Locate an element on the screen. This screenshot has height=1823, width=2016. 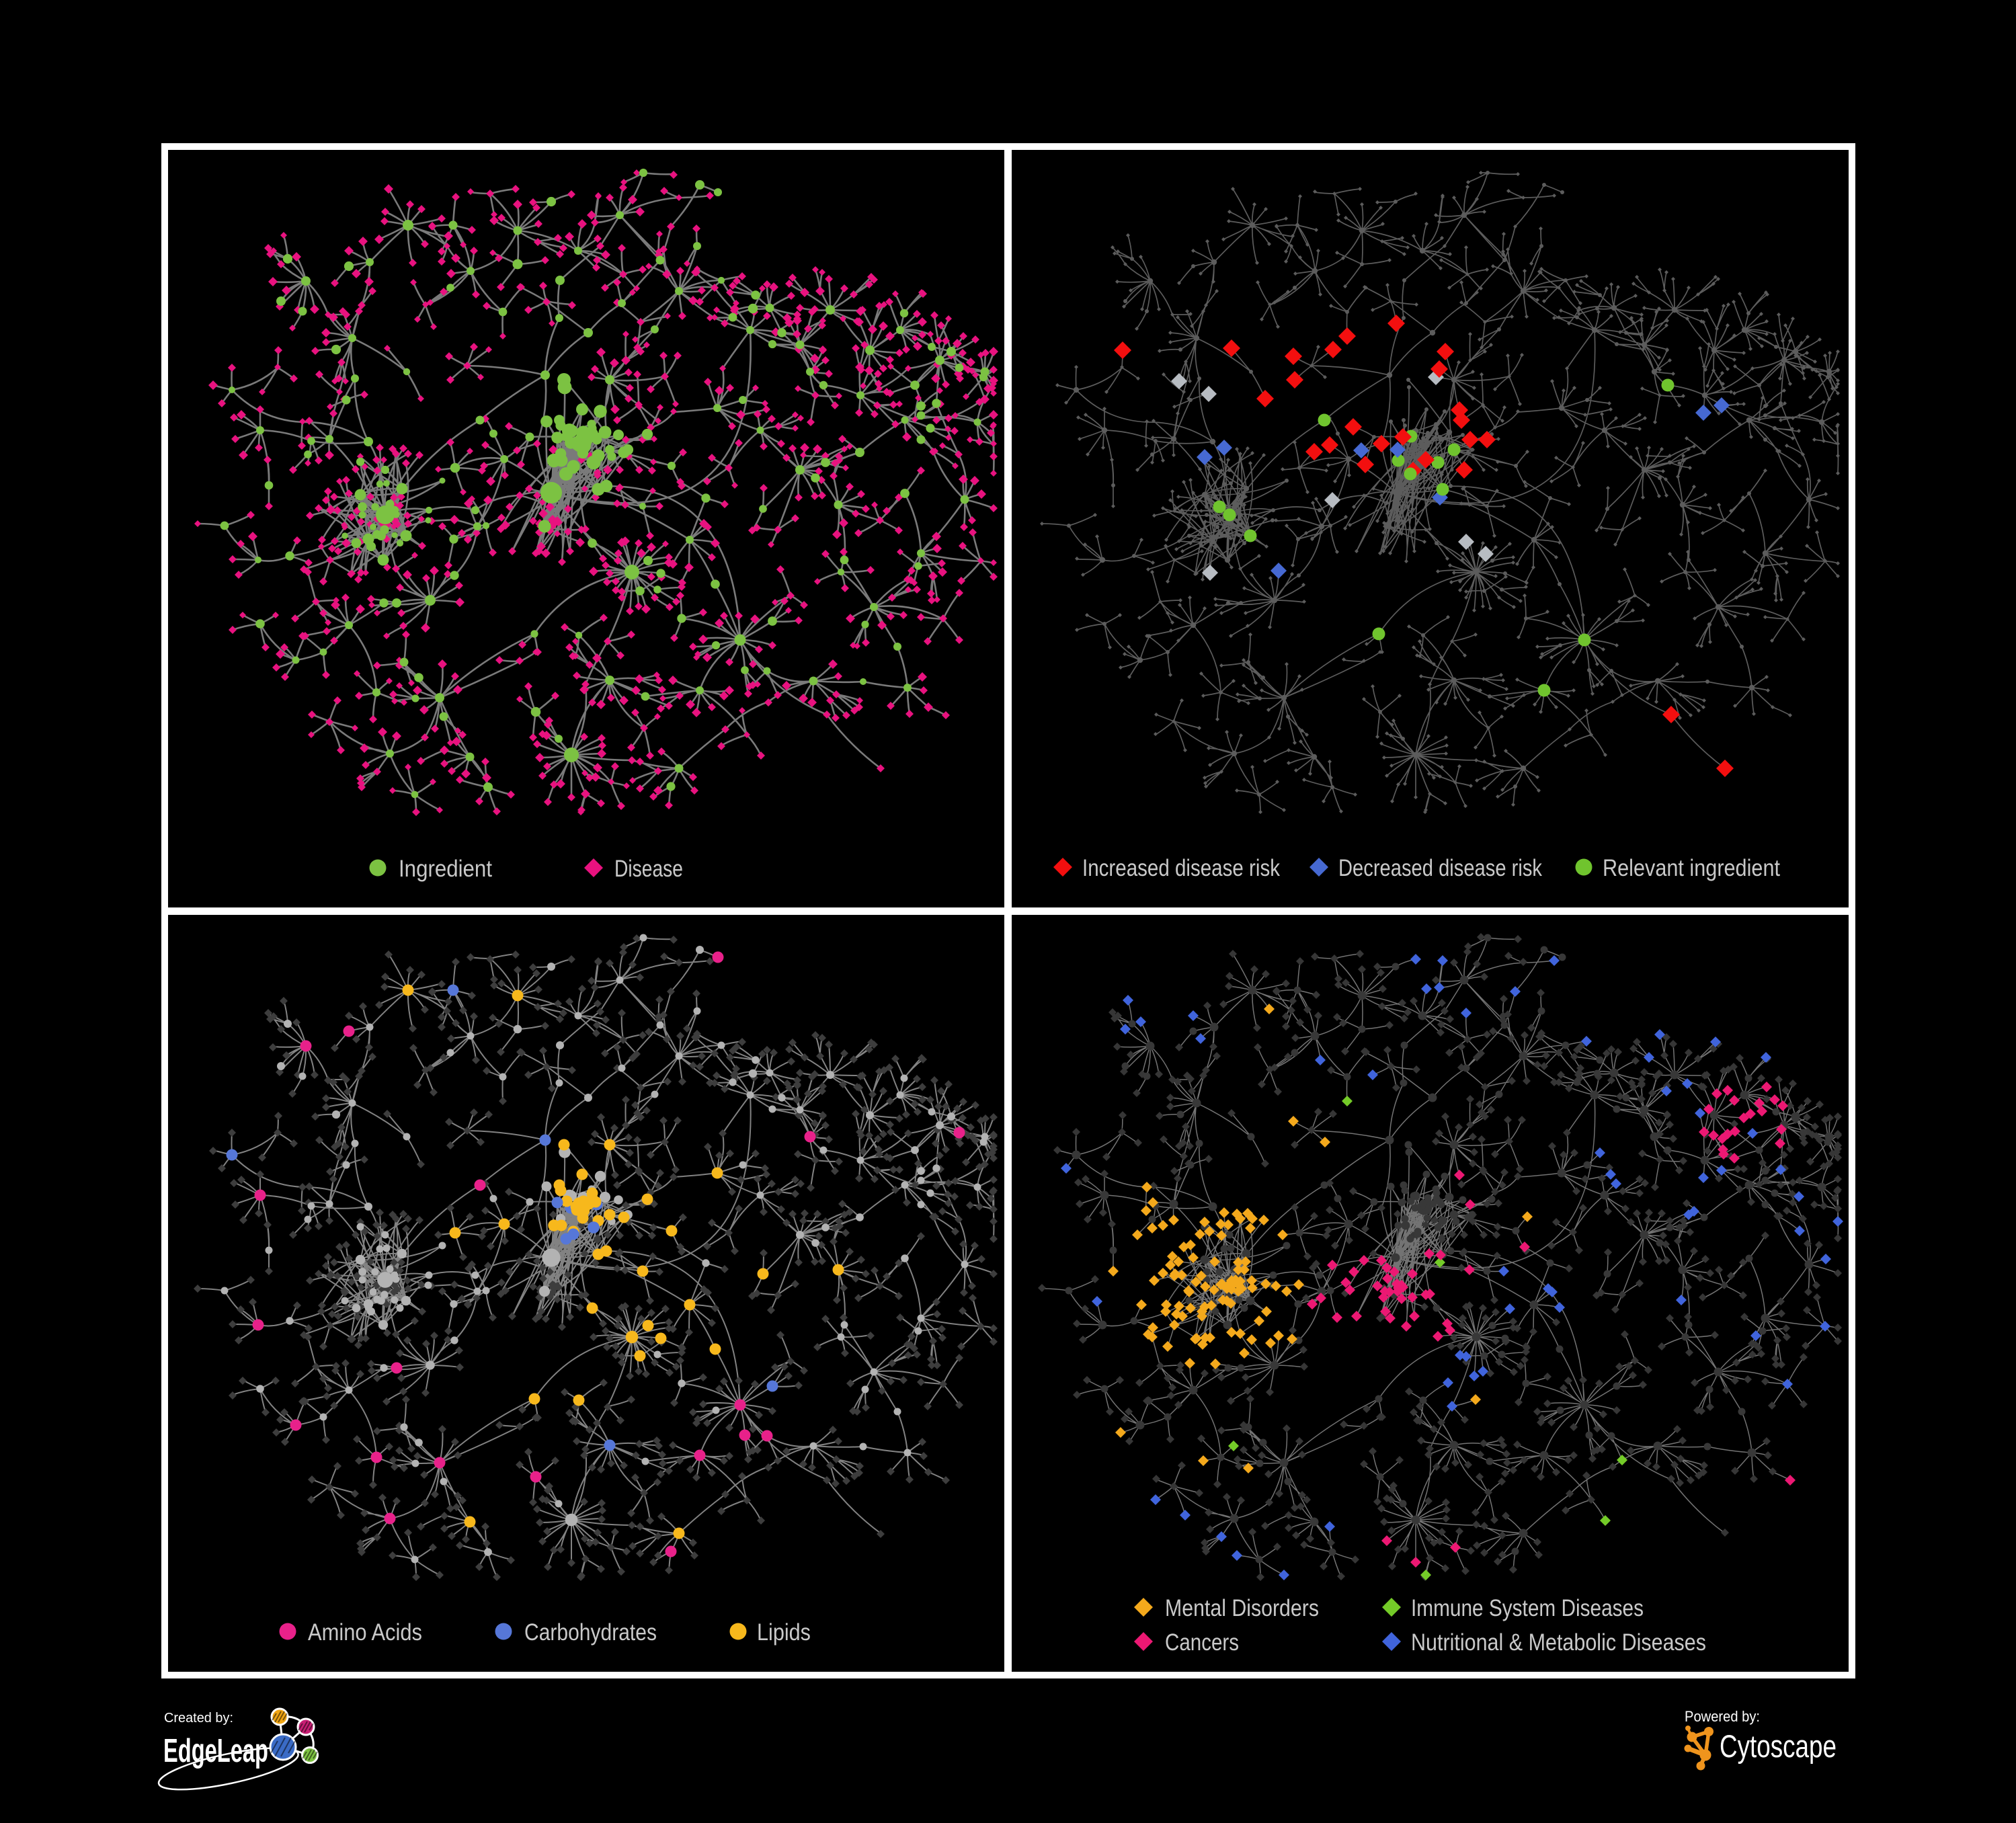
svg-text: Ingredient is located at coordinates (445, 869).